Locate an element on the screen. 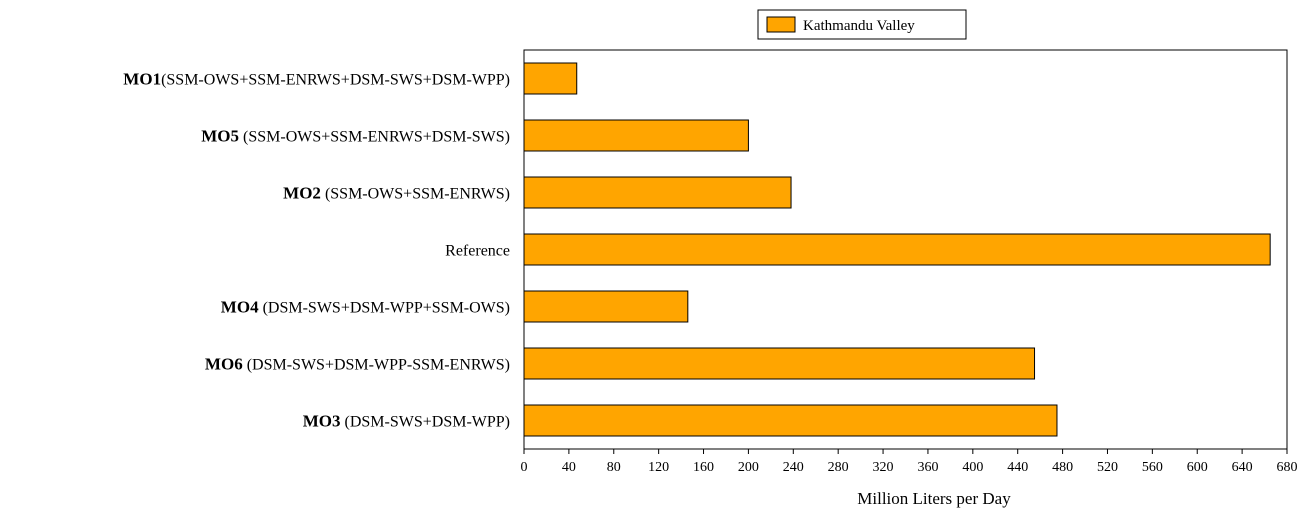 The height and width of the screenshot is (516, 1307). category-description: Reference is located at coordinates (477, 251).